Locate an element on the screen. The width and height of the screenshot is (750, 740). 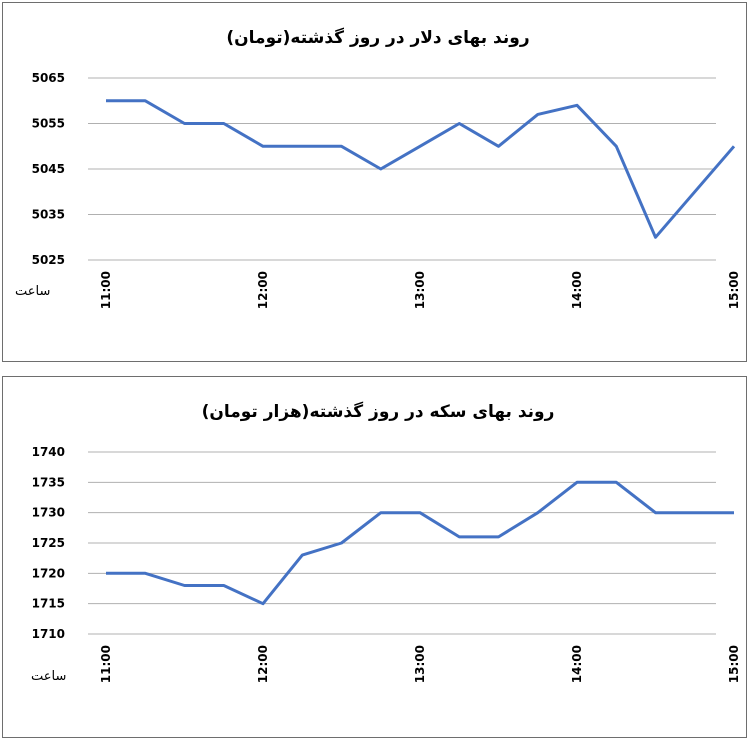
dollar-y-tick-label: 5035 is located at coordinates (48, 215).